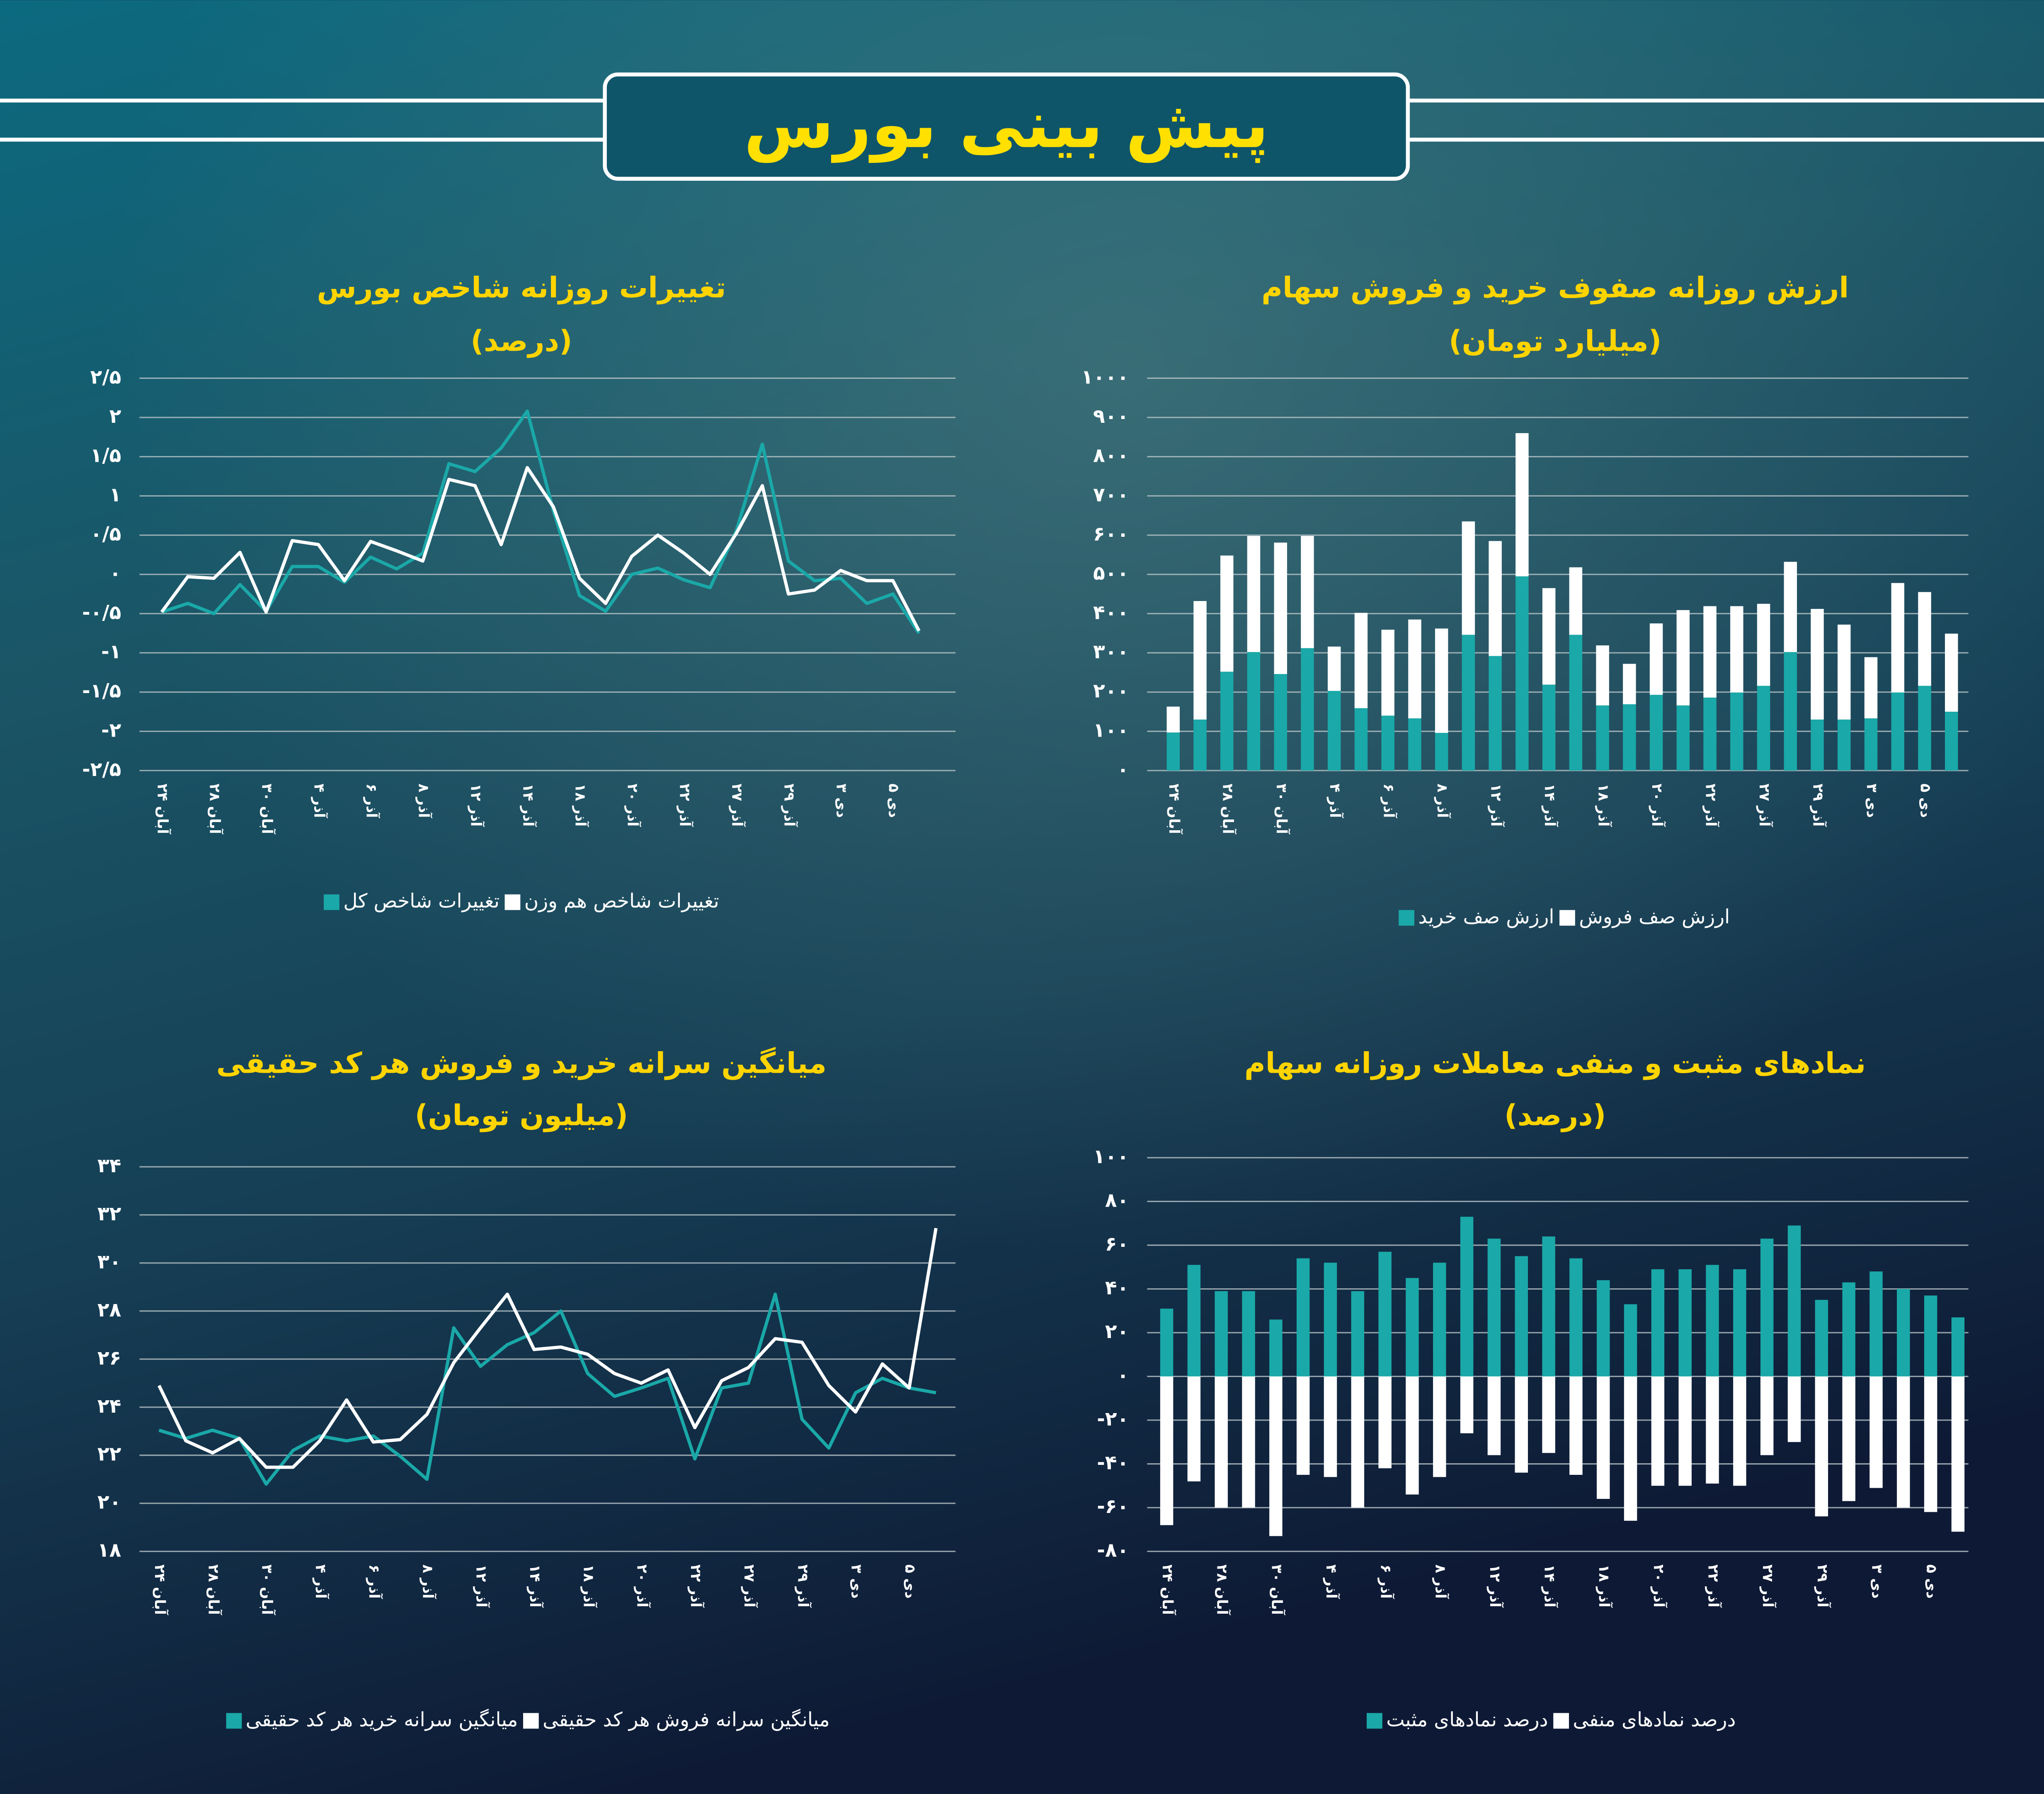  I want to click on x-tick-label: ۱۲ آذر, so click(476, 805).